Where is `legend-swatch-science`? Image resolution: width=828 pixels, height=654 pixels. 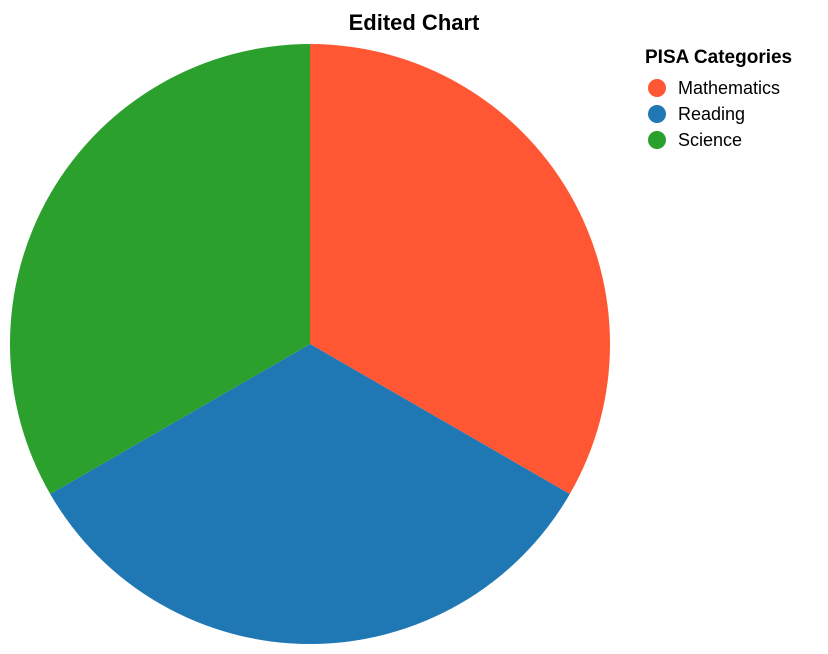 legend-swatch-science is located at coordinates (657, 140).